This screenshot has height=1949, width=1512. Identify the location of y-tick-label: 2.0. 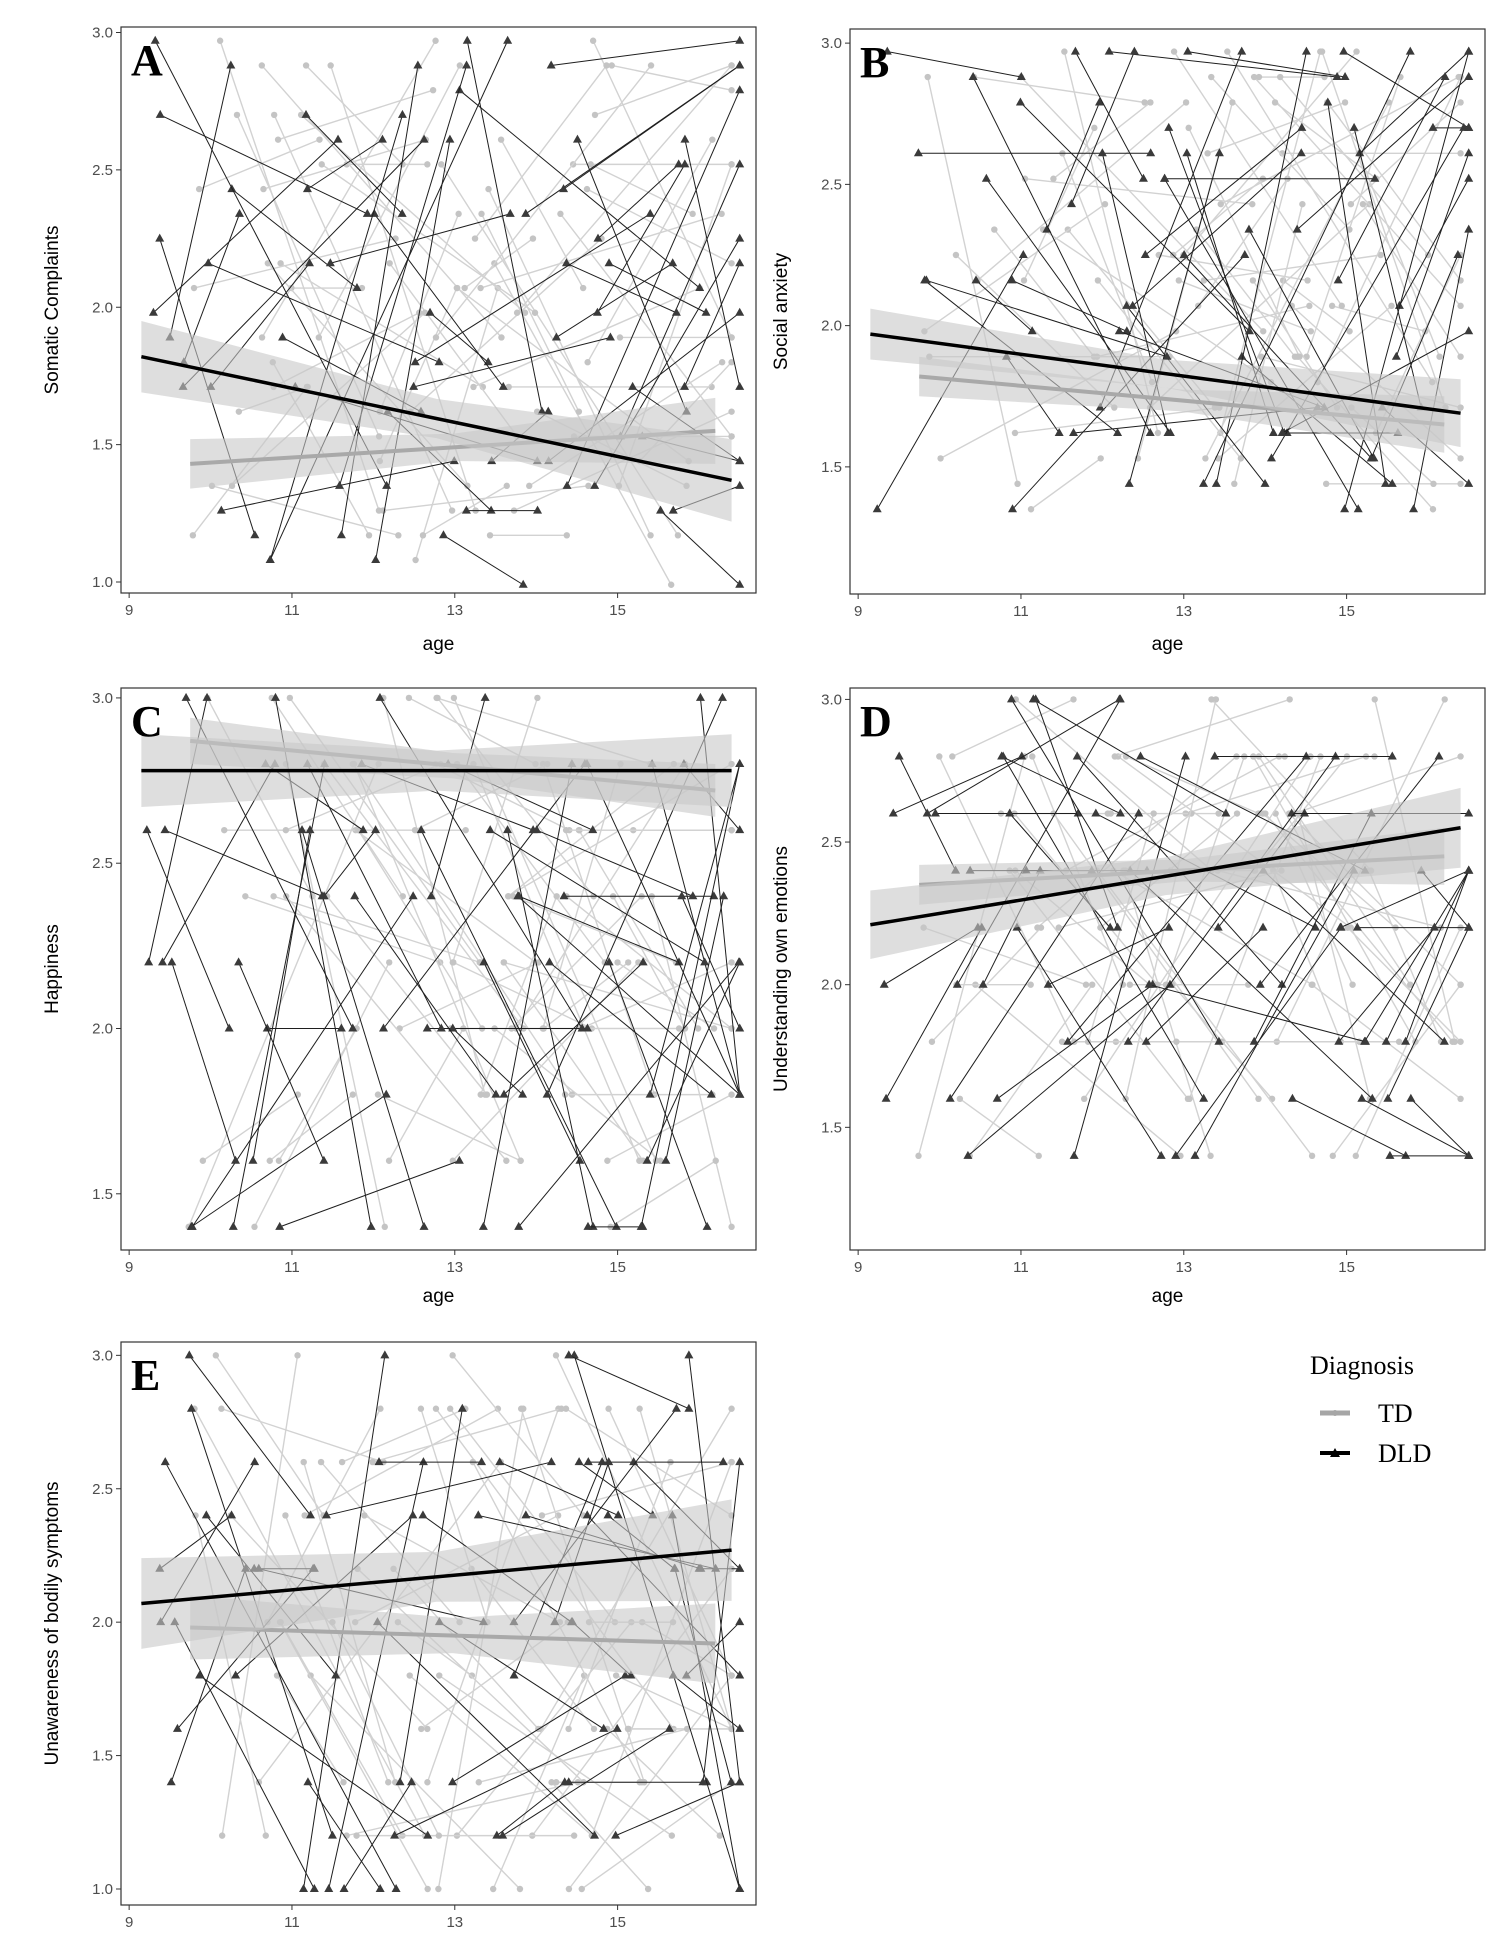
(102, 307).